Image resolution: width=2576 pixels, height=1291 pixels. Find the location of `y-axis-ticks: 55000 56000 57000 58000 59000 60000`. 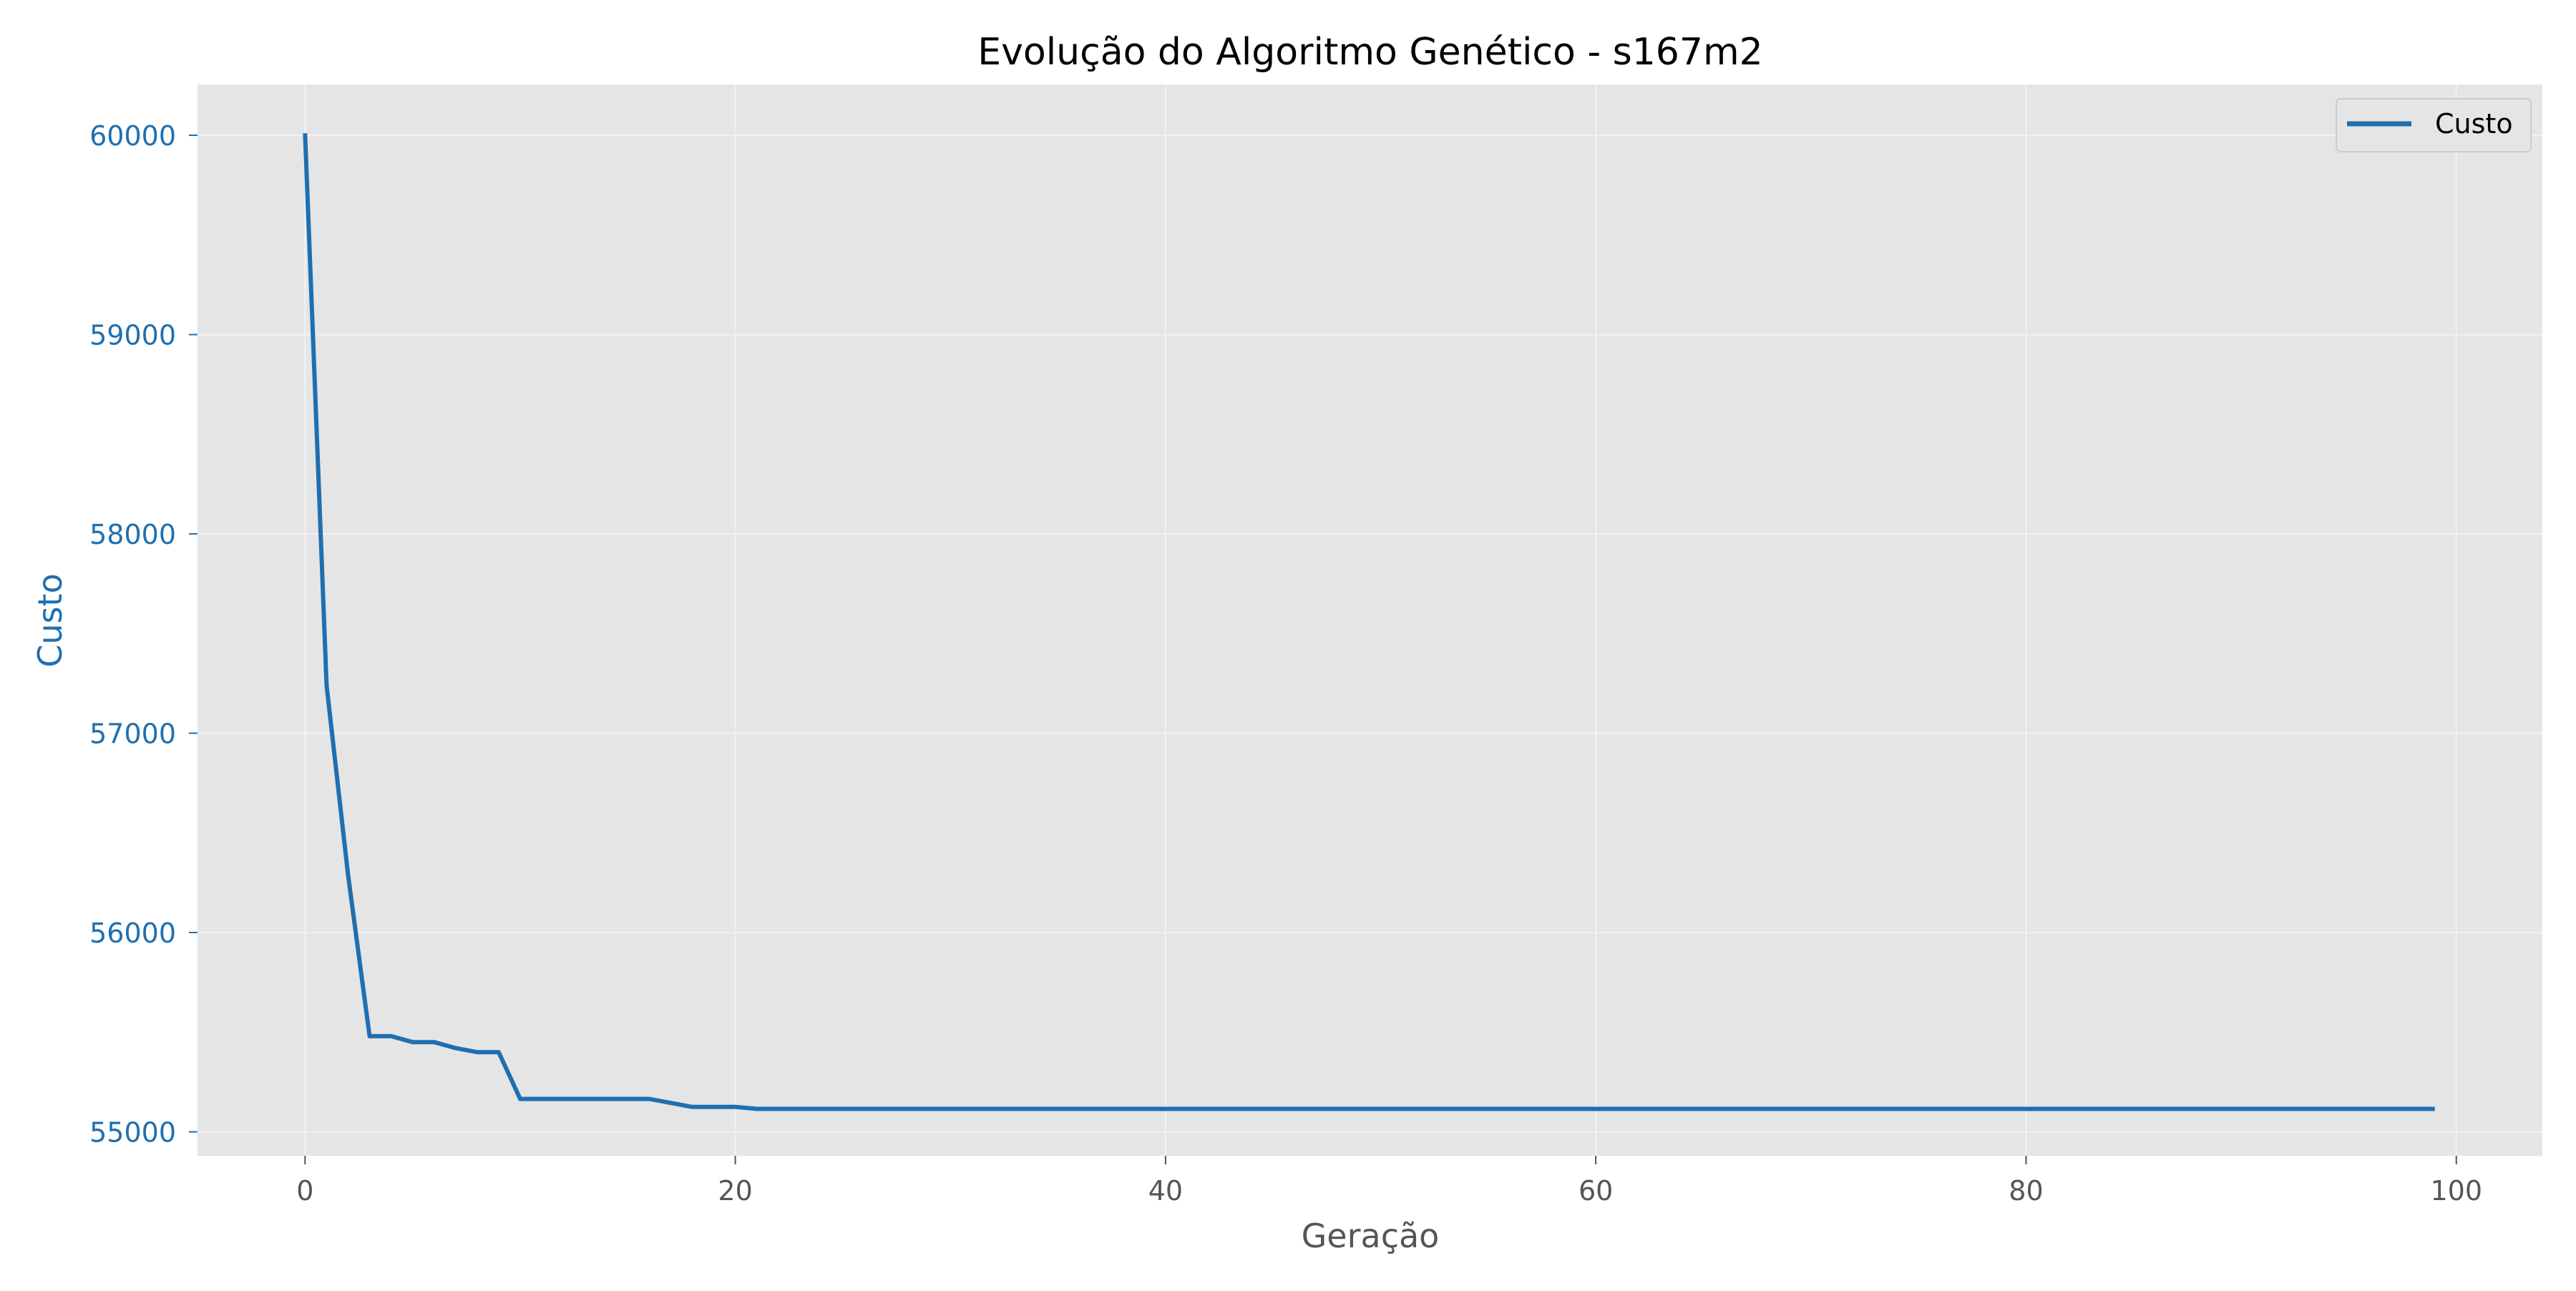

y-axis-ticks: 55000 56000 57000 58000 59000 60000 is located at coordinates (143, 634).